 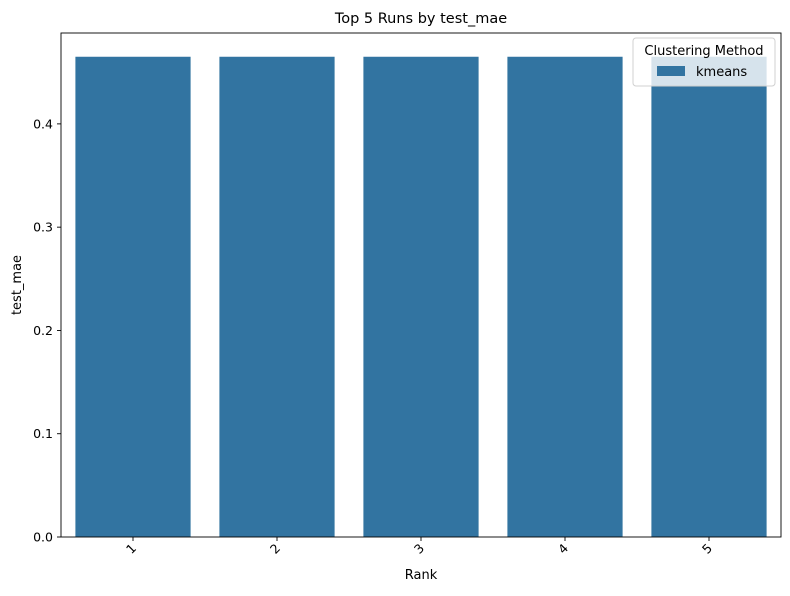 I want to click on legend: Clustering Method kmeans, so click(x=704, y=62).